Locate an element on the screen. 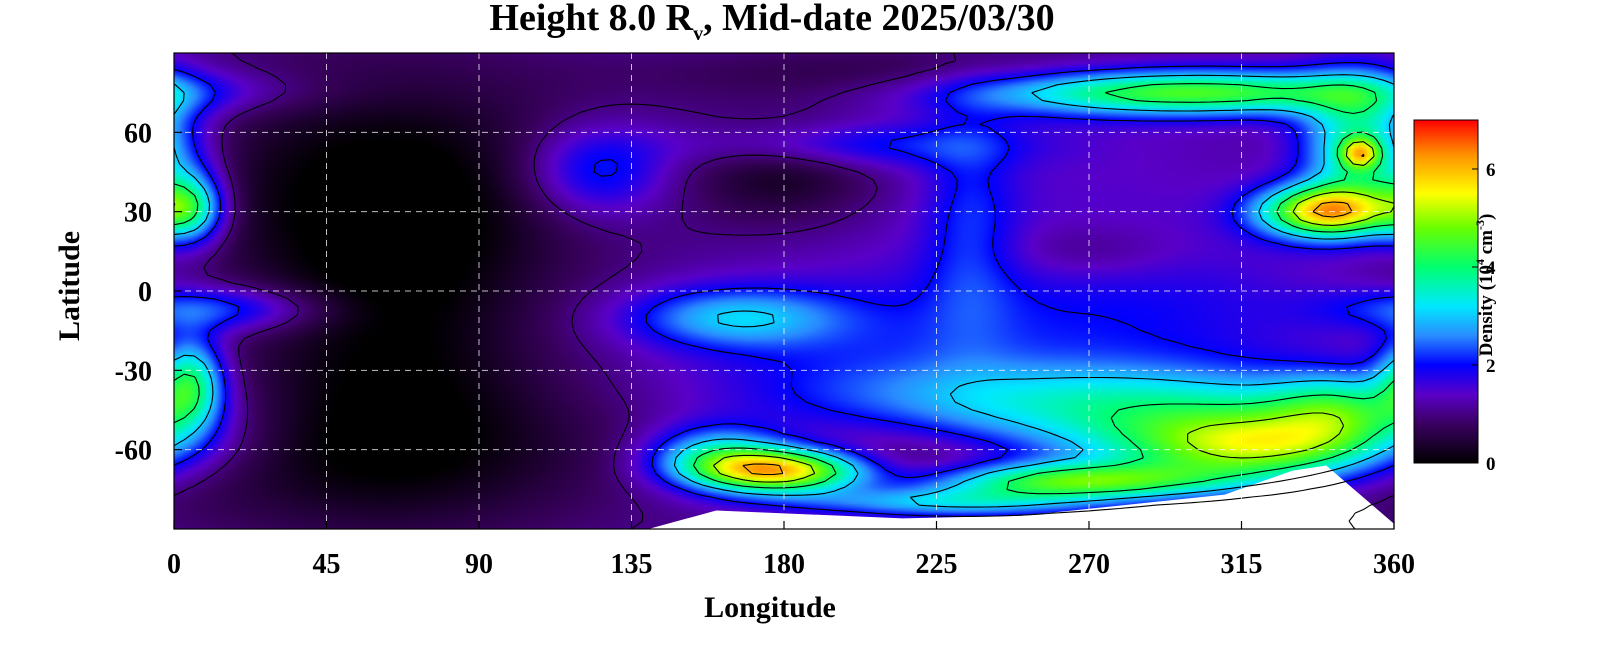 Image resolution: width=1600 pixels, height=660 pixels. x-tick-label: 135 is located at coordinates (632, 564).